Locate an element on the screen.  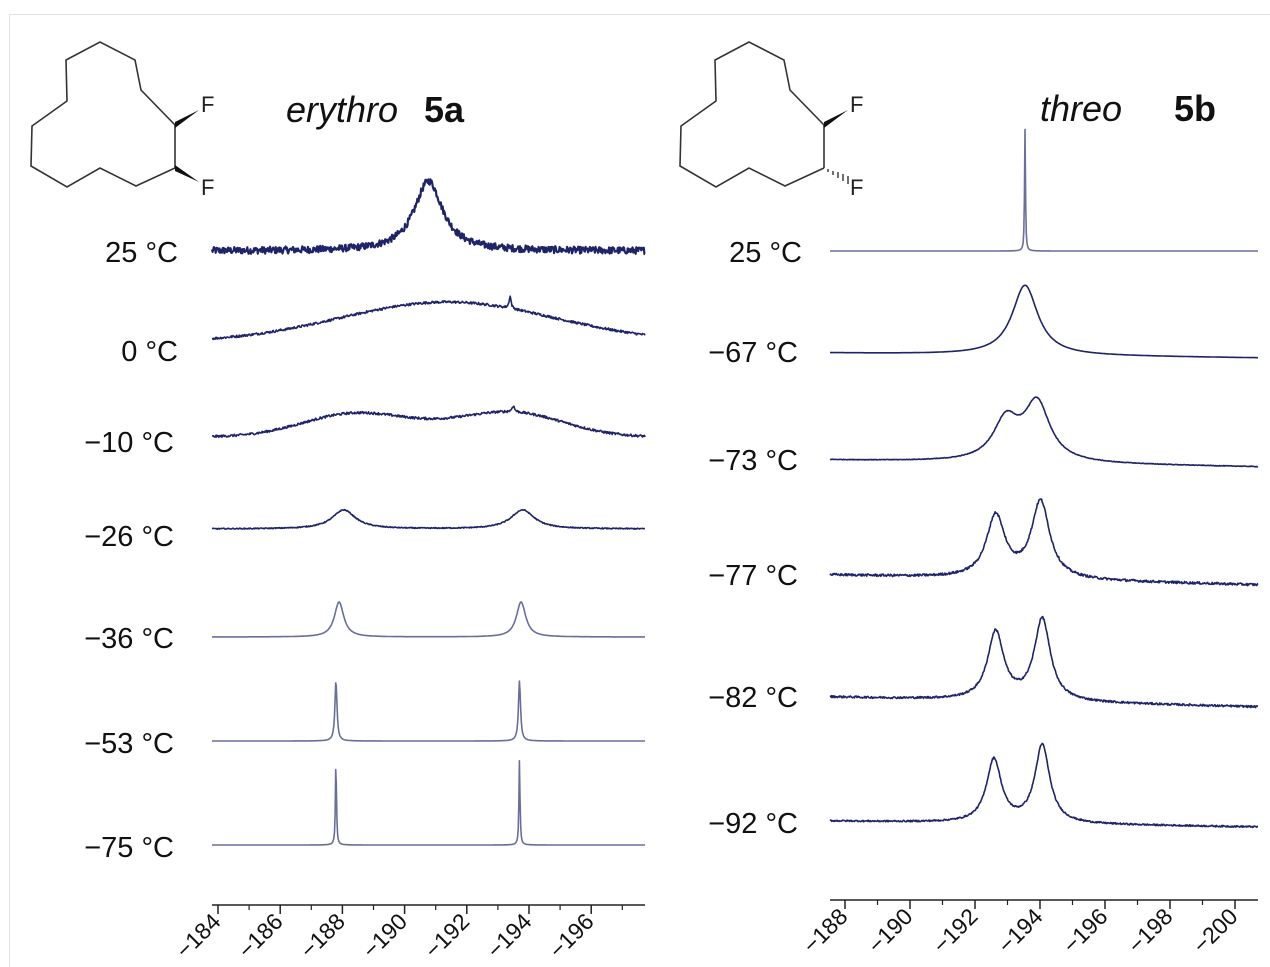
temp-label: −26 °C is located at coordinates (129, 537).